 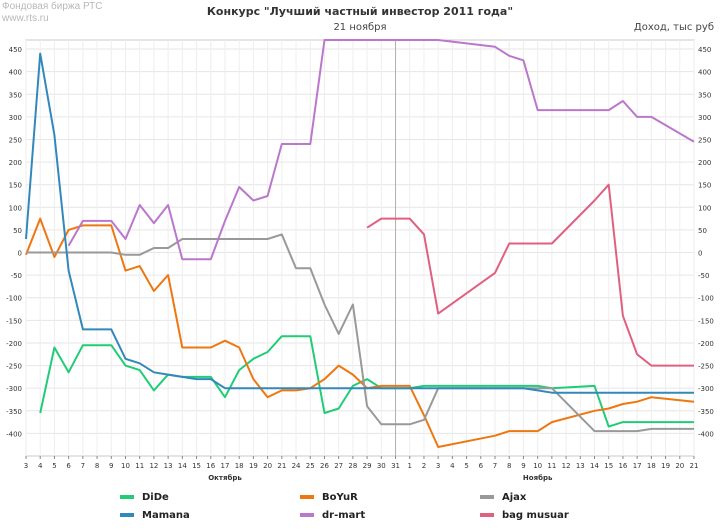 What do you see at coordinates (704, 186) in the screenshot?
I see `y-tick-label-right: 150` at bounding box center [704, 186].